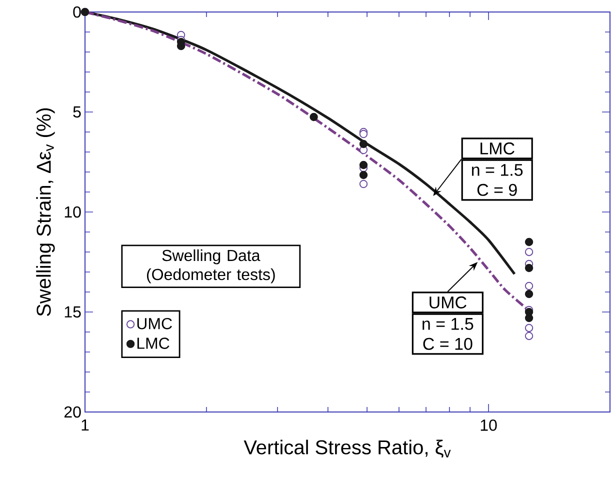 The image size is (614, 482). What do you see at coordinates (347, 449) in the screenshot?
I see `x-axis-title: Vertical Stress Ratio, ξ$_{v}$` at bounding box center [347, 449].